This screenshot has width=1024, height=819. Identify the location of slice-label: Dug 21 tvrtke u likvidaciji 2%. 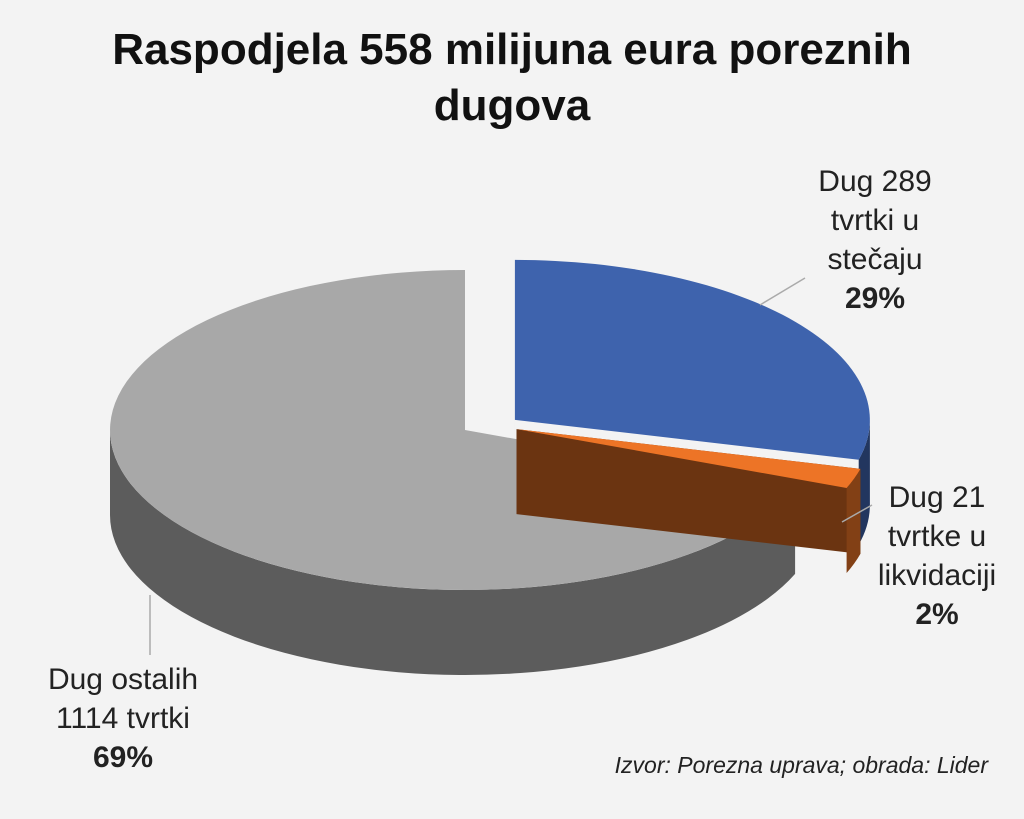
(937, 556).